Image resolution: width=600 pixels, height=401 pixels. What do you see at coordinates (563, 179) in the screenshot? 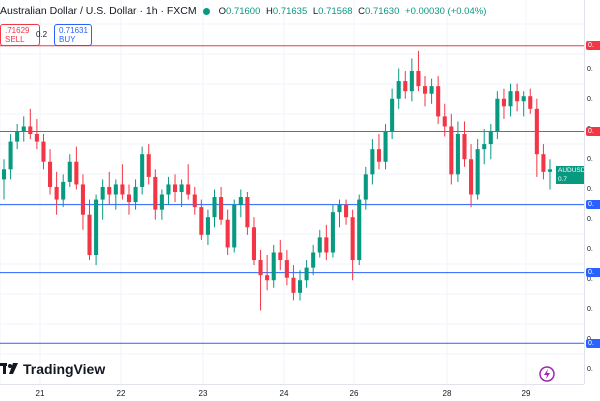
I see `symbol-price-value: 0.7` at bounding box center [563, 179].